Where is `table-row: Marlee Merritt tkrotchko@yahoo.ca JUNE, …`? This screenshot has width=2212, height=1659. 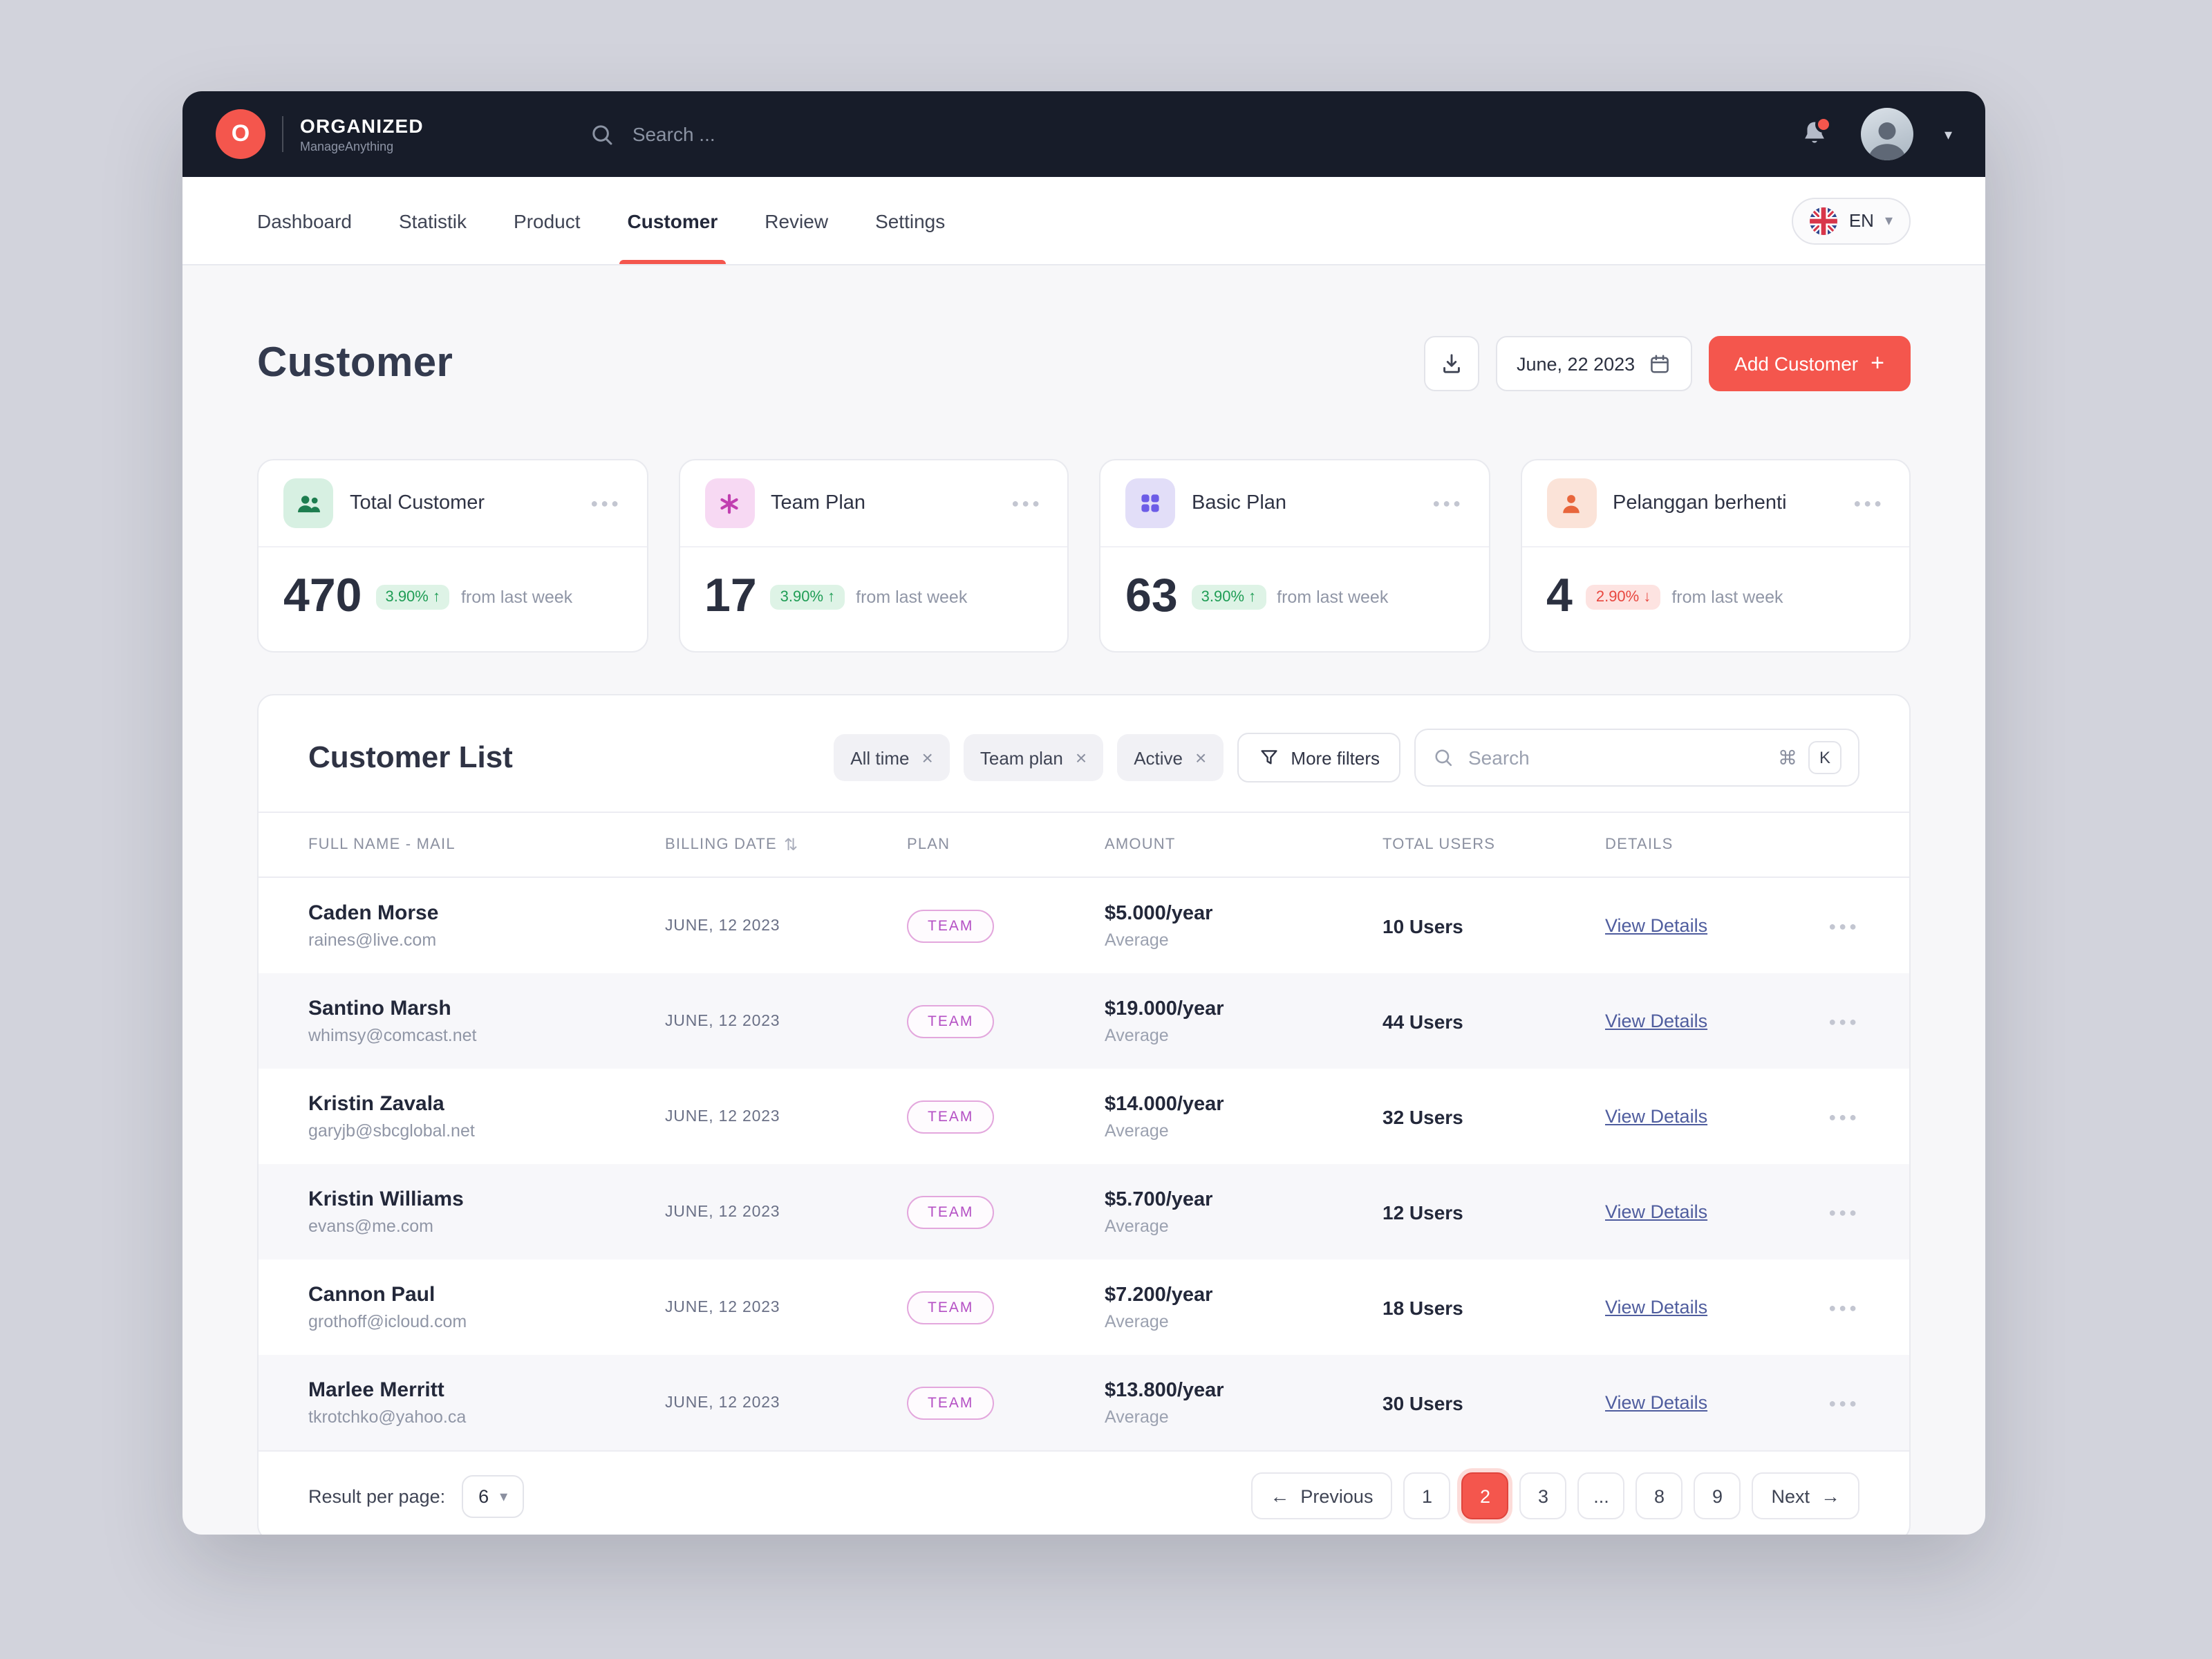
table-row: Marlee Merritt tkrotchko@yahoo.ca JUNE, … is located at coordinates (1084, 1403).